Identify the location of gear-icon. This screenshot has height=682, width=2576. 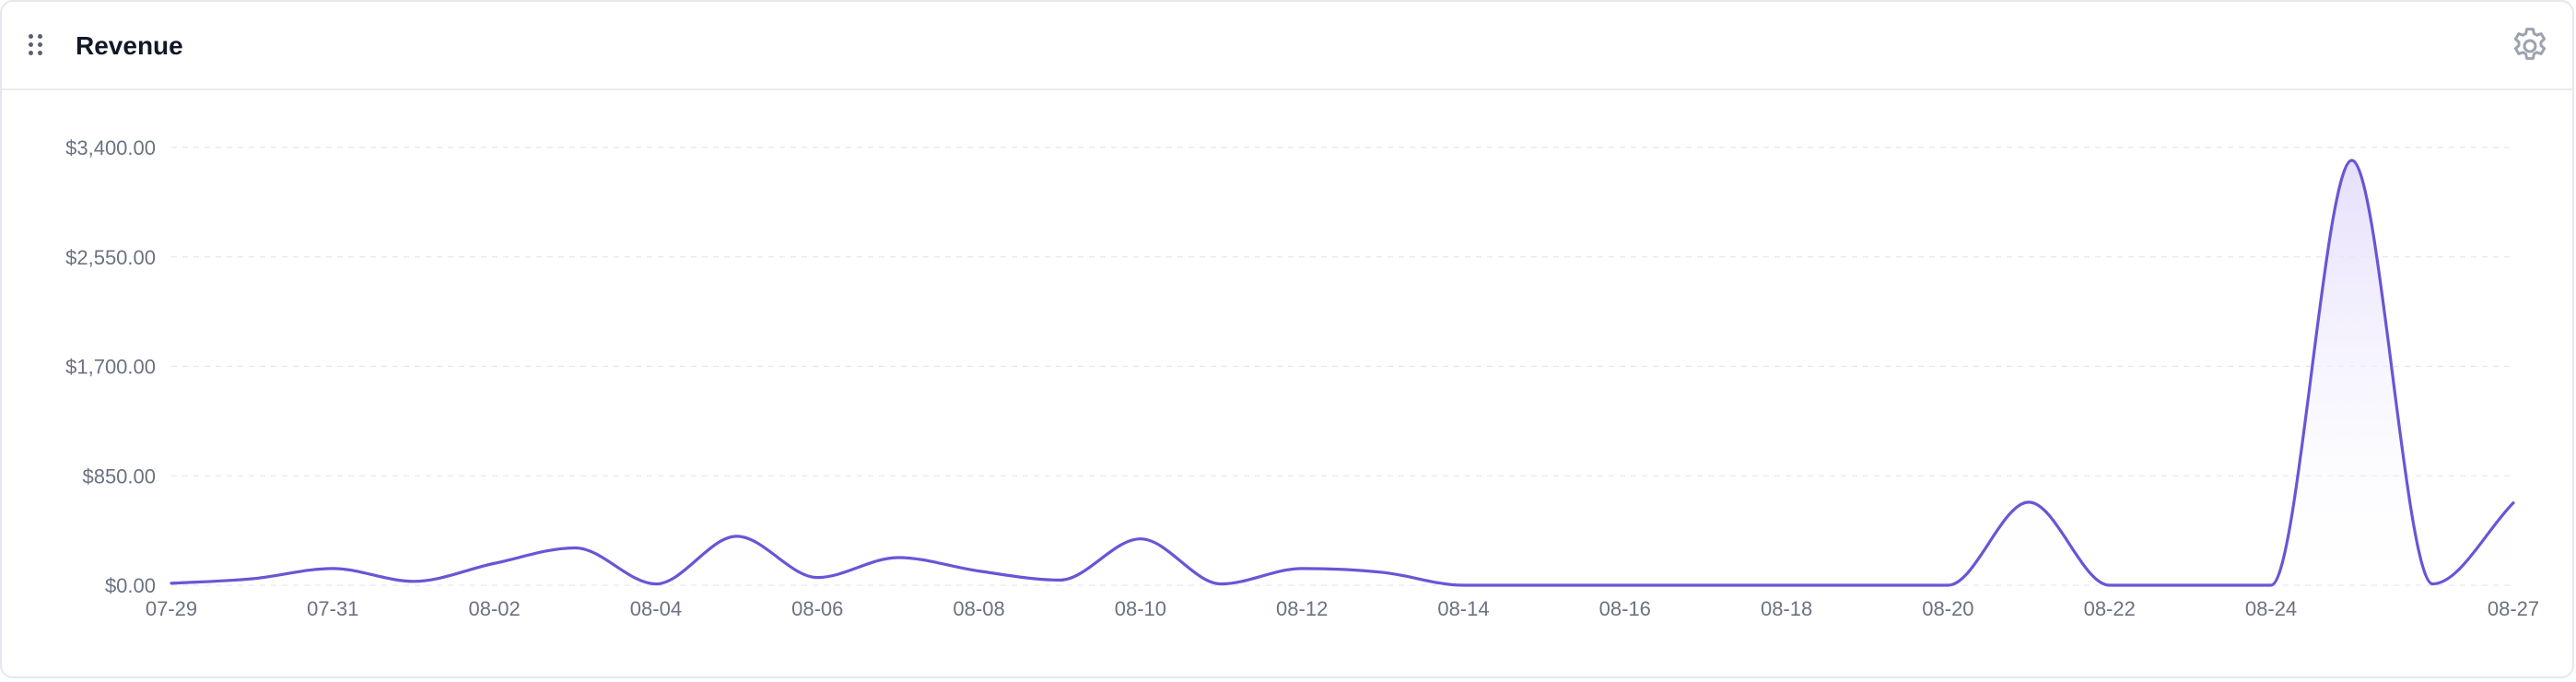
(2530, 46).